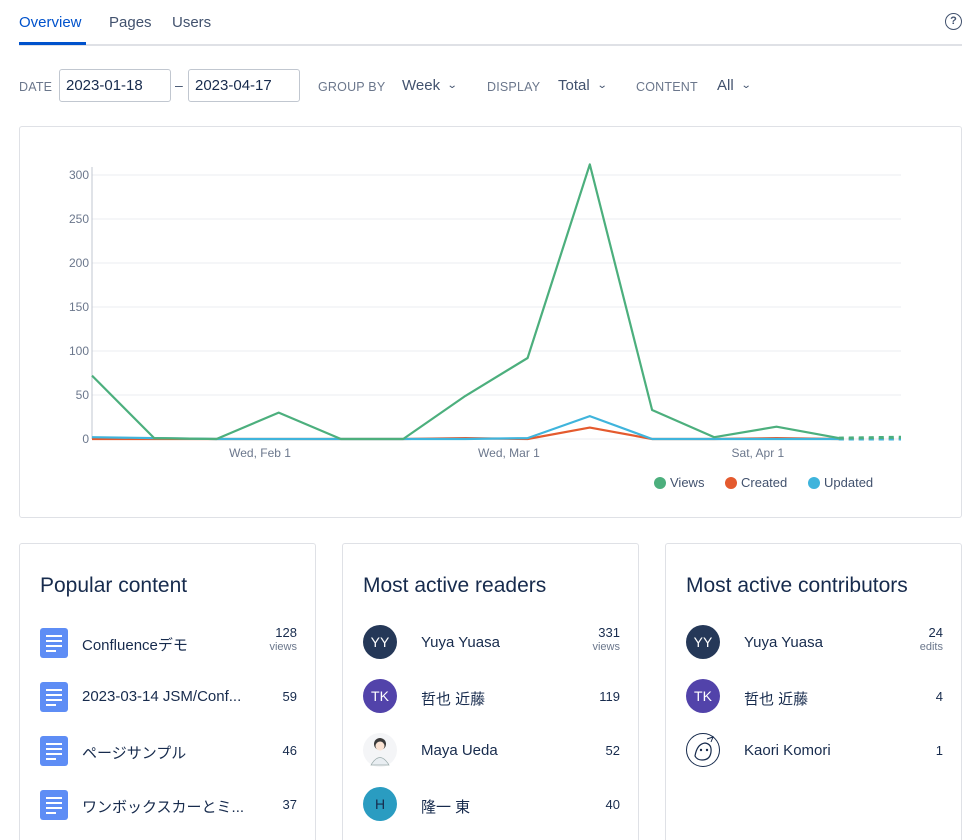  Describe the element at coordinates (79, 175) in the screenshot. I see `y-tick-label: 300` at that location.